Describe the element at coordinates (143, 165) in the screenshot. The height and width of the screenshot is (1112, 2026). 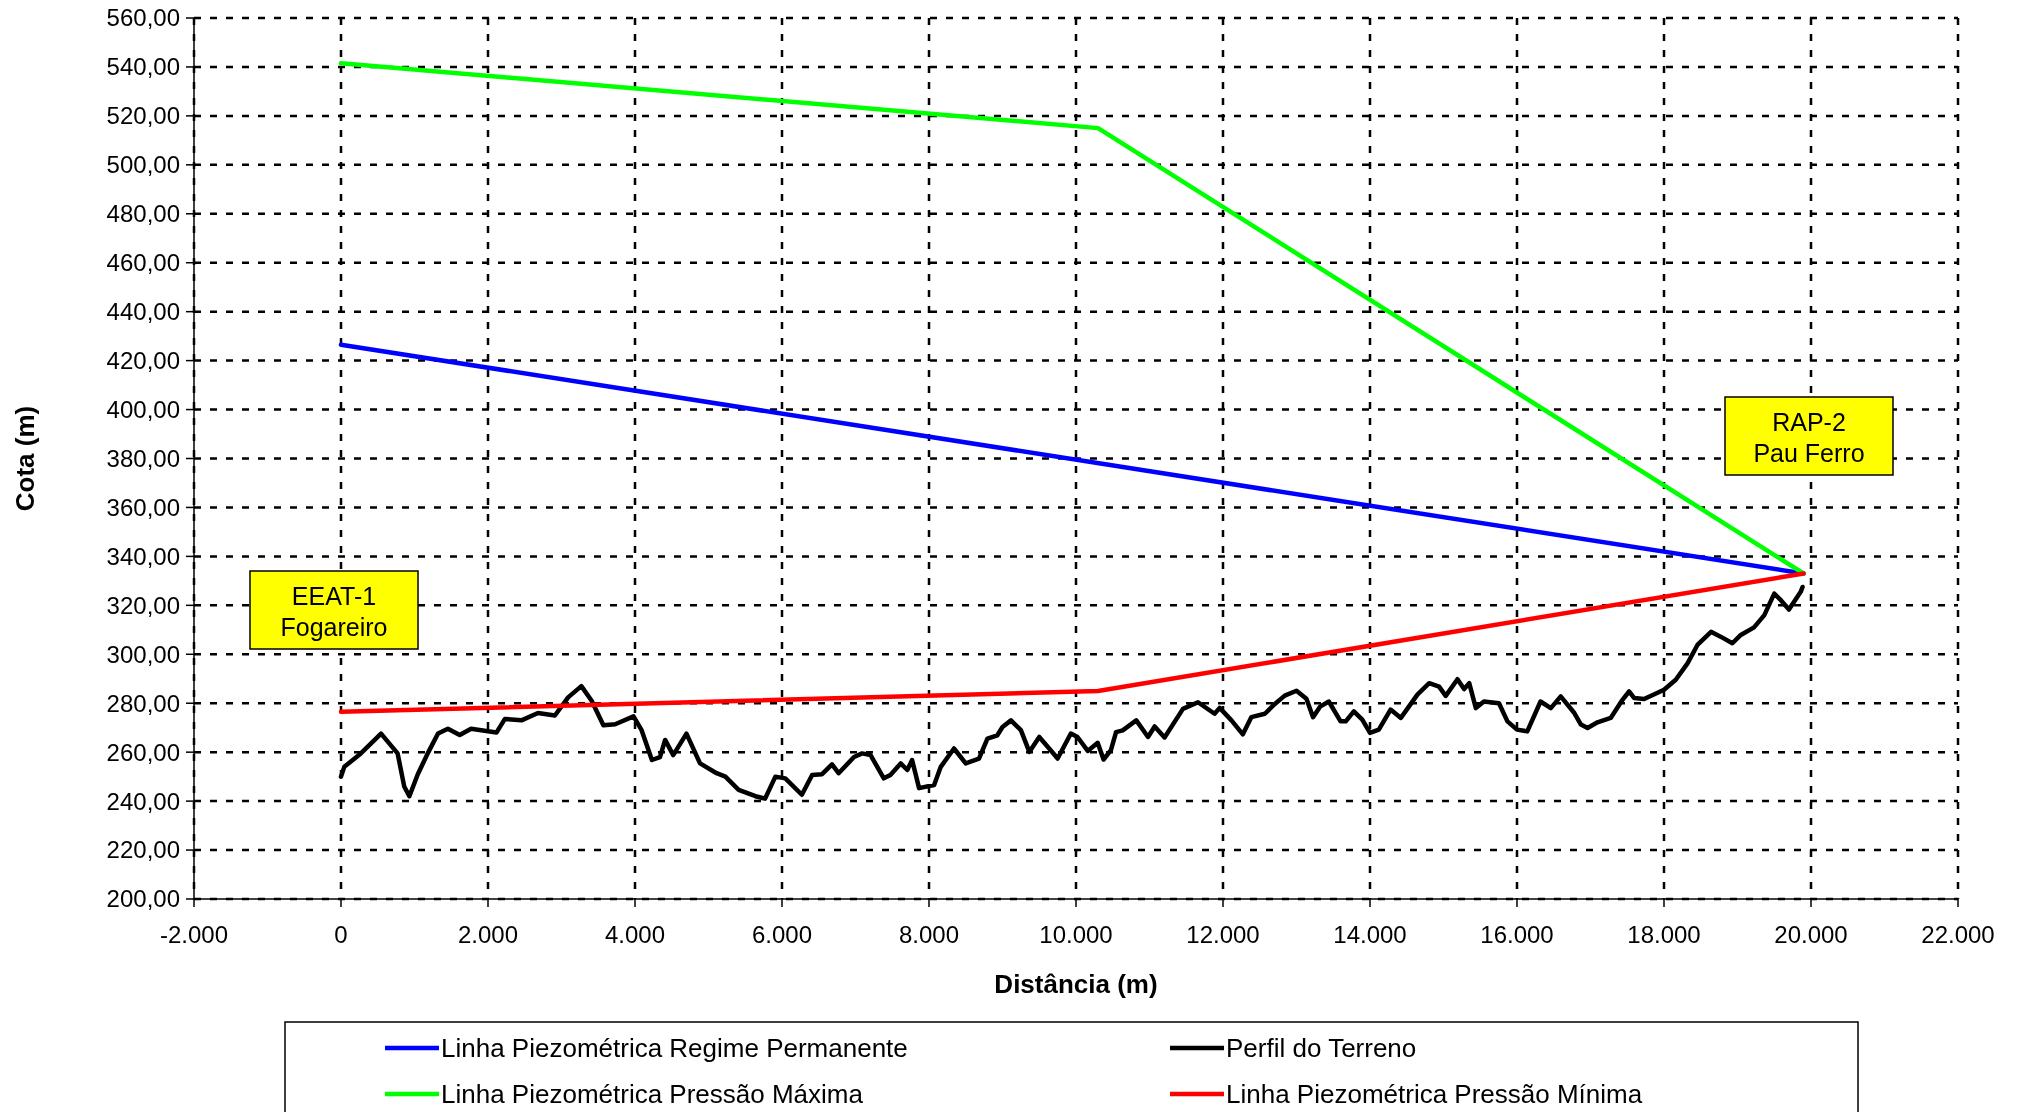
I see `y-tick-label: 500,00` at that location.